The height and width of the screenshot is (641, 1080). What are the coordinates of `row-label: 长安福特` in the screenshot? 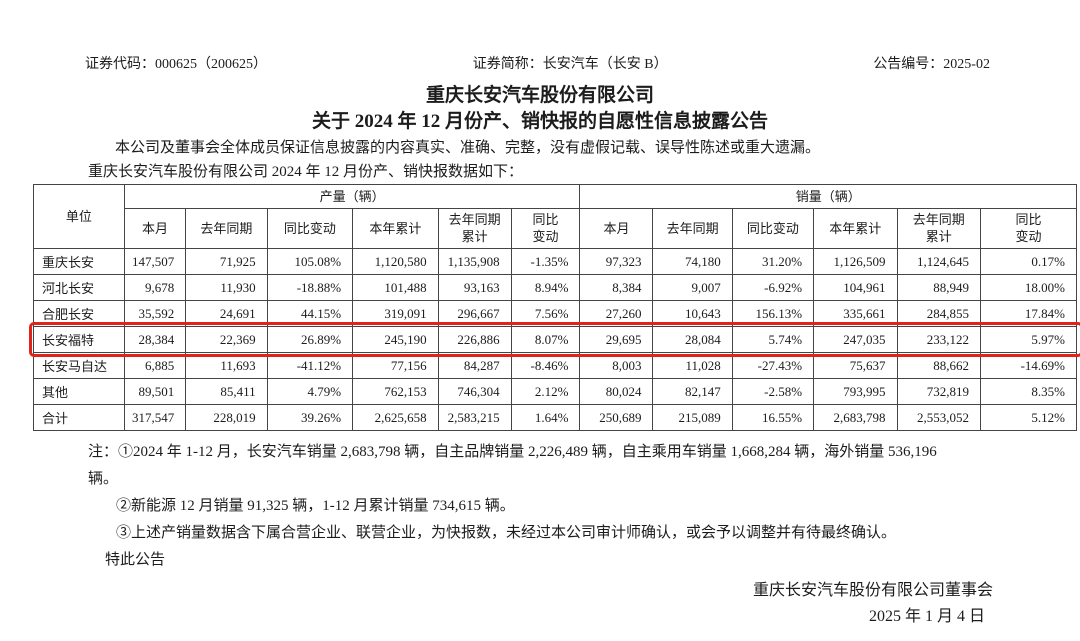 It's located at (79, 340).